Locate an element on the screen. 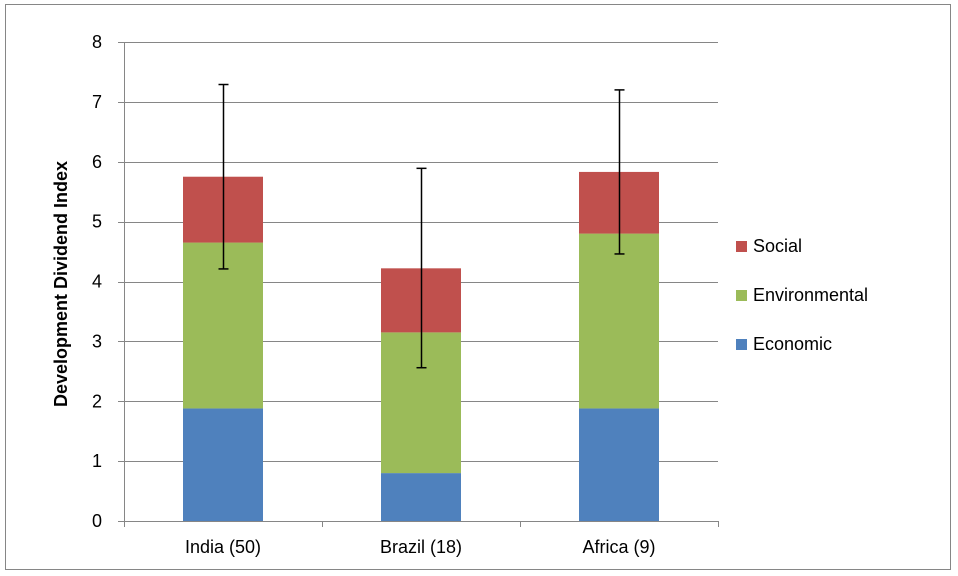 This screenshot has width=958, height=576. legend-label: Economic is located at coordinates (792, 344).